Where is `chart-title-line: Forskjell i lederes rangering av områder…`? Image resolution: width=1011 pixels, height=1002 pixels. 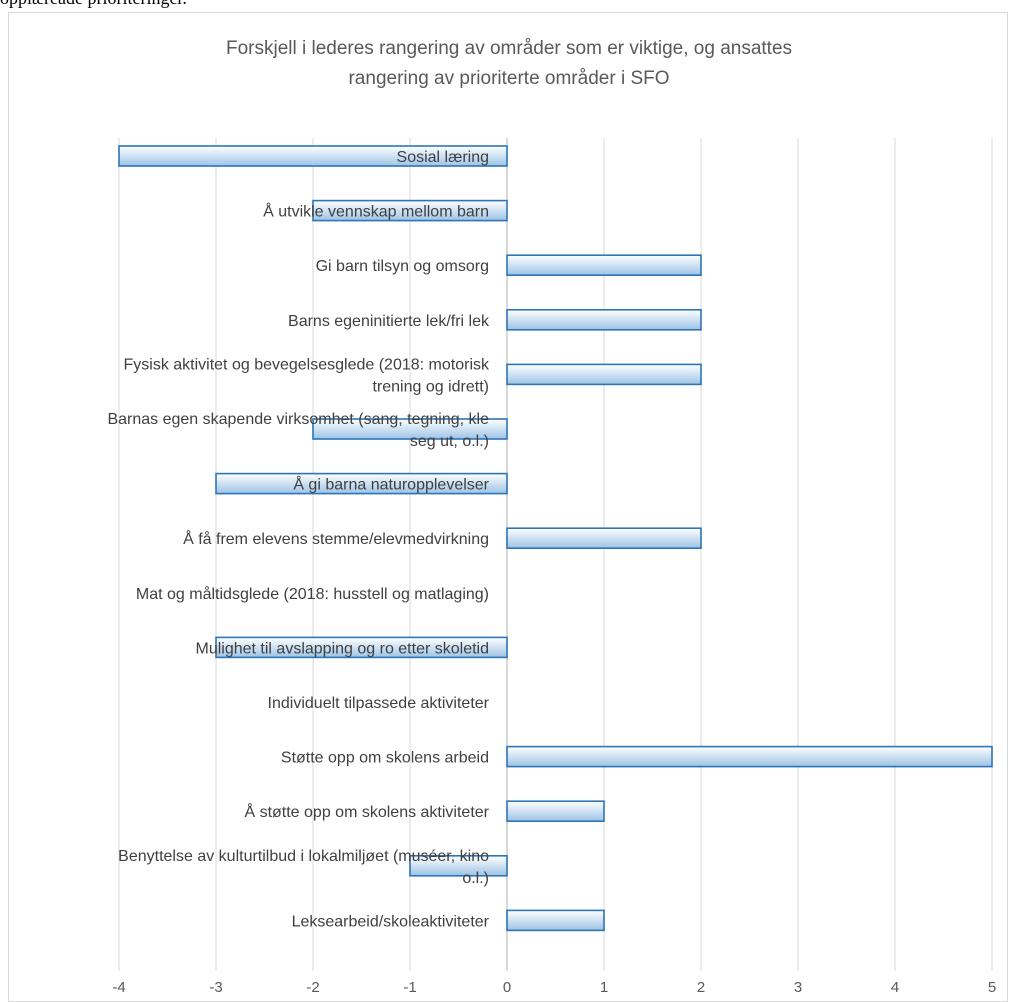 chart-title-line: Forskjell i lederes rangering av områder… is located at coordinates (509, 48).